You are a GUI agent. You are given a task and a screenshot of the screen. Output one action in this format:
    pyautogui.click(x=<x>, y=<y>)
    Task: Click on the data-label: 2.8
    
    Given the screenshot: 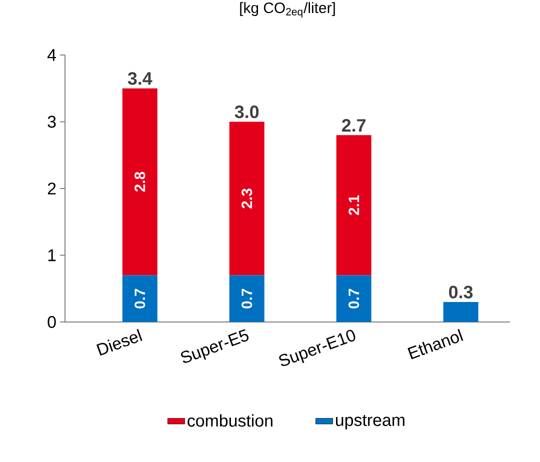 What is the action you would take?
    pyautogui.click(x=140, y=182)
    